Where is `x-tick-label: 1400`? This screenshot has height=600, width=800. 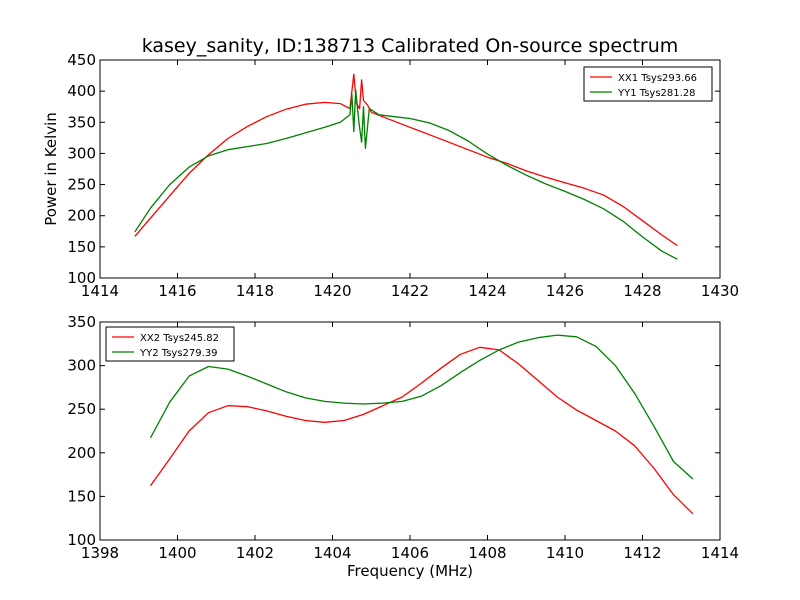
x-tick-label: 1400 is located at coordinates (177, 553).